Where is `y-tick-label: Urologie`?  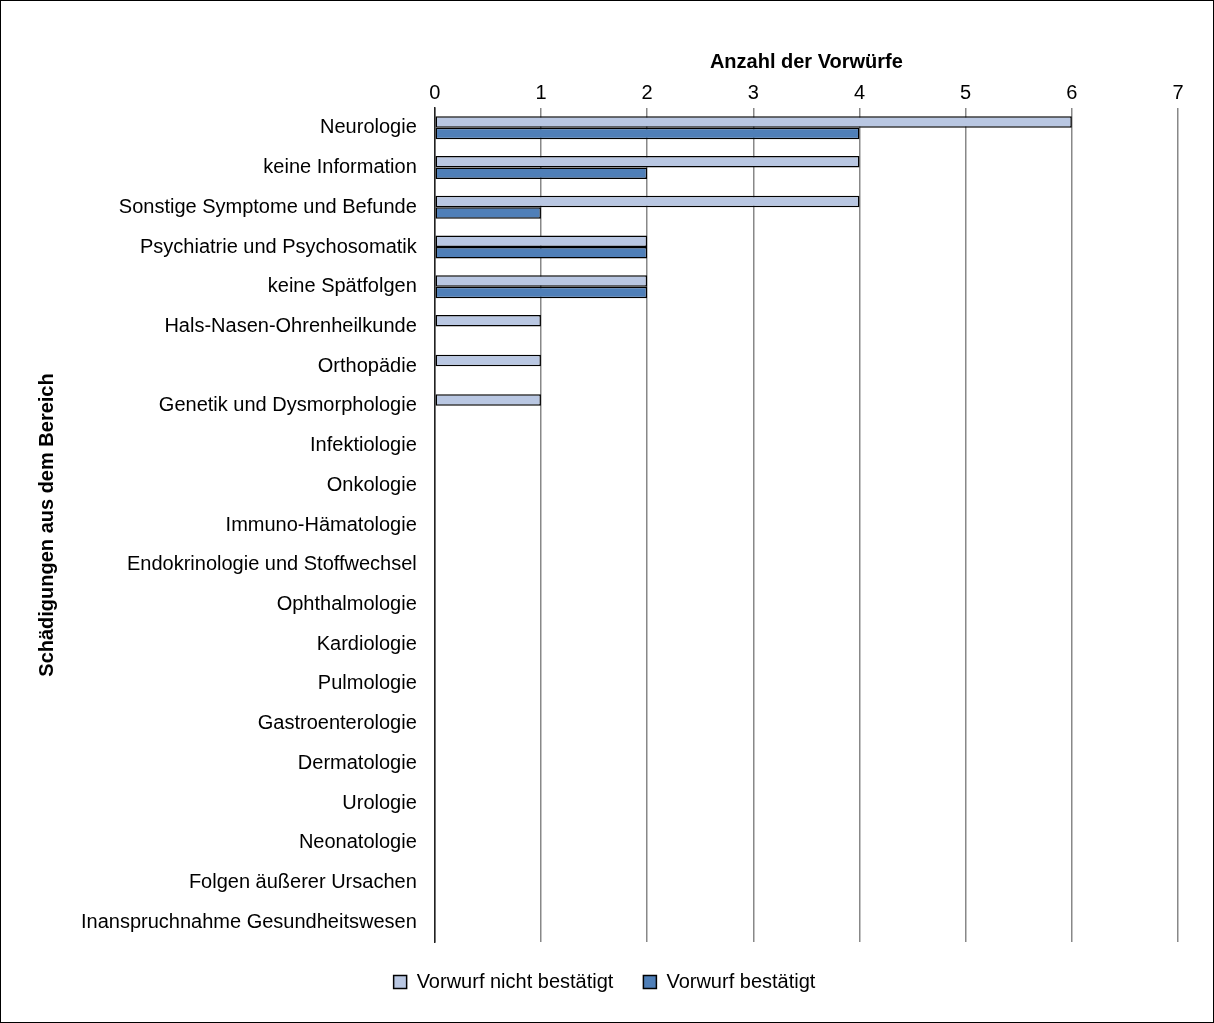 y-tick-label: Urologie is located at coordinates (379, 801).